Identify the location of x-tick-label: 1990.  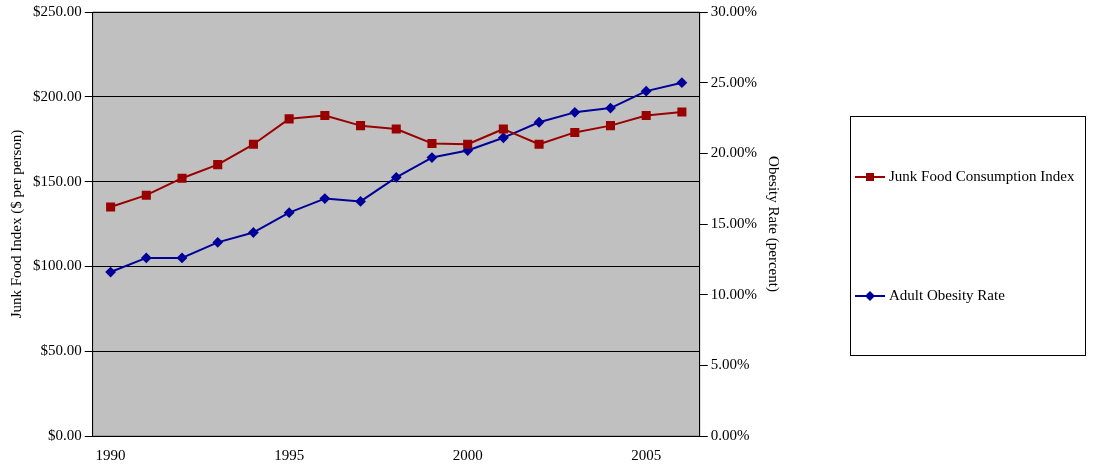
(110, 454).